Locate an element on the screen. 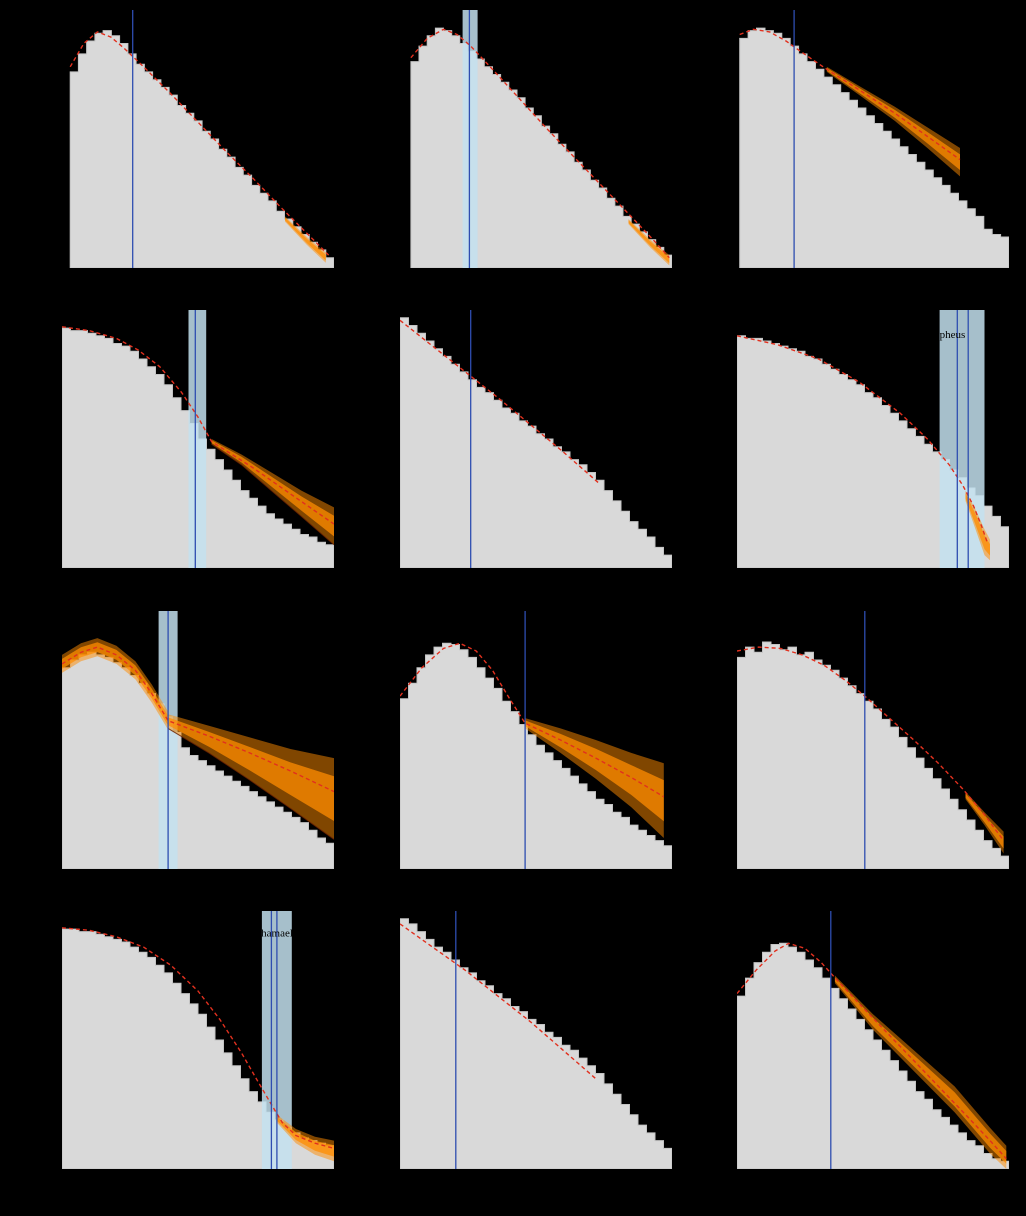 Image resolution: width=1026 pixels, height=1216 pixels. panel-r2c0 is located at coordinates (198, 740).